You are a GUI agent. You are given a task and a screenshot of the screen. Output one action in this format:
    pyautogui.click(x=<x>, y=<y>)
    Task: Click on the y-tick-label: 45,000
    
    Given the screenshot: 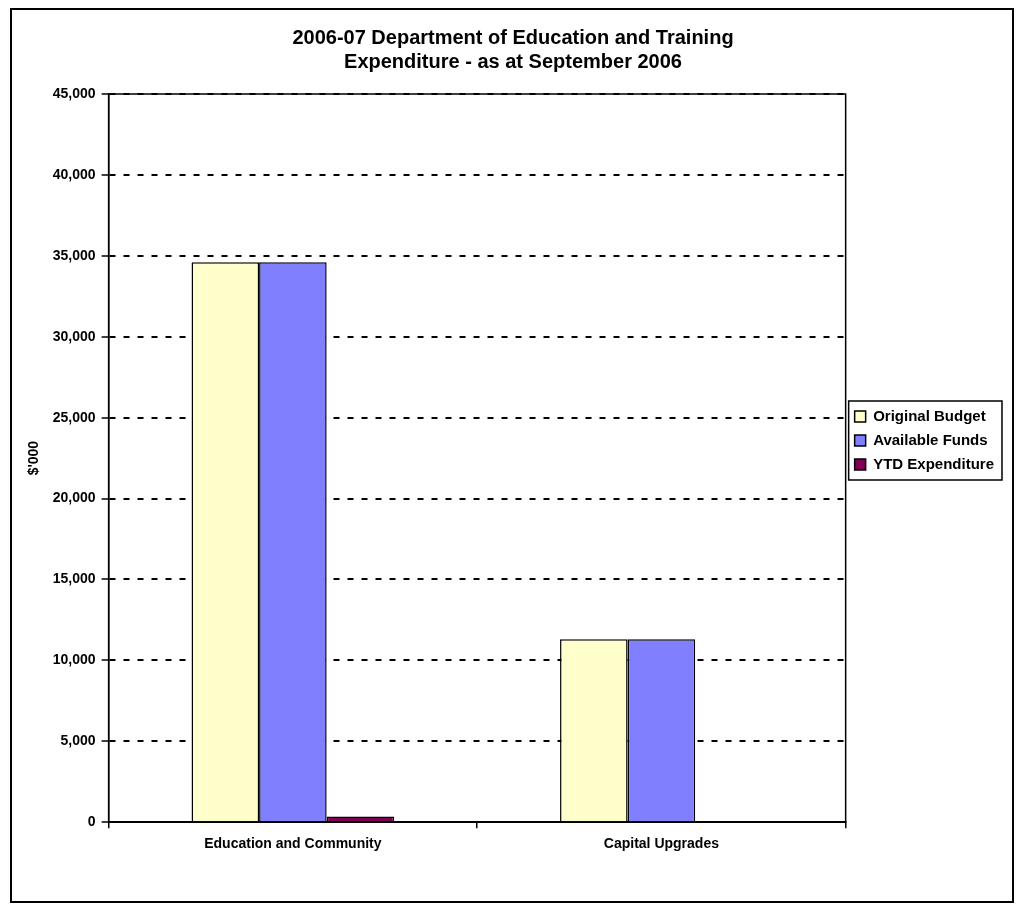 What is the action you would take?
    pyautogui.click(x=74, y=92)
    